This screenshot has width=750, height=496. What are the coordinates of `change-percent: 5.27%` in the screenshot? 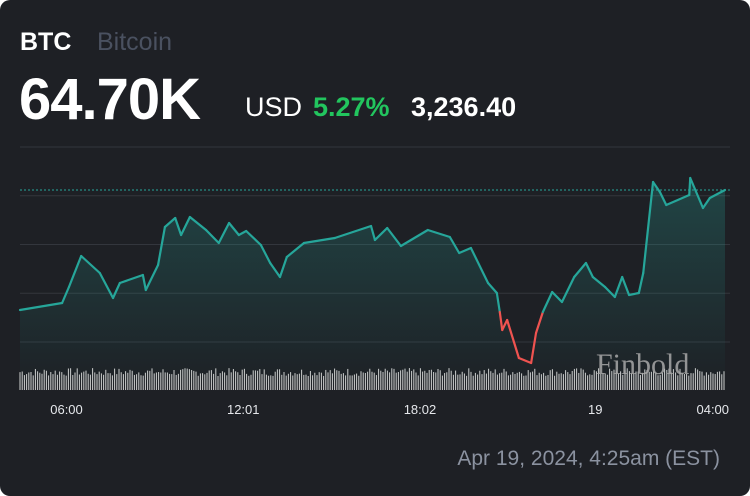 It's located at (351, 107).